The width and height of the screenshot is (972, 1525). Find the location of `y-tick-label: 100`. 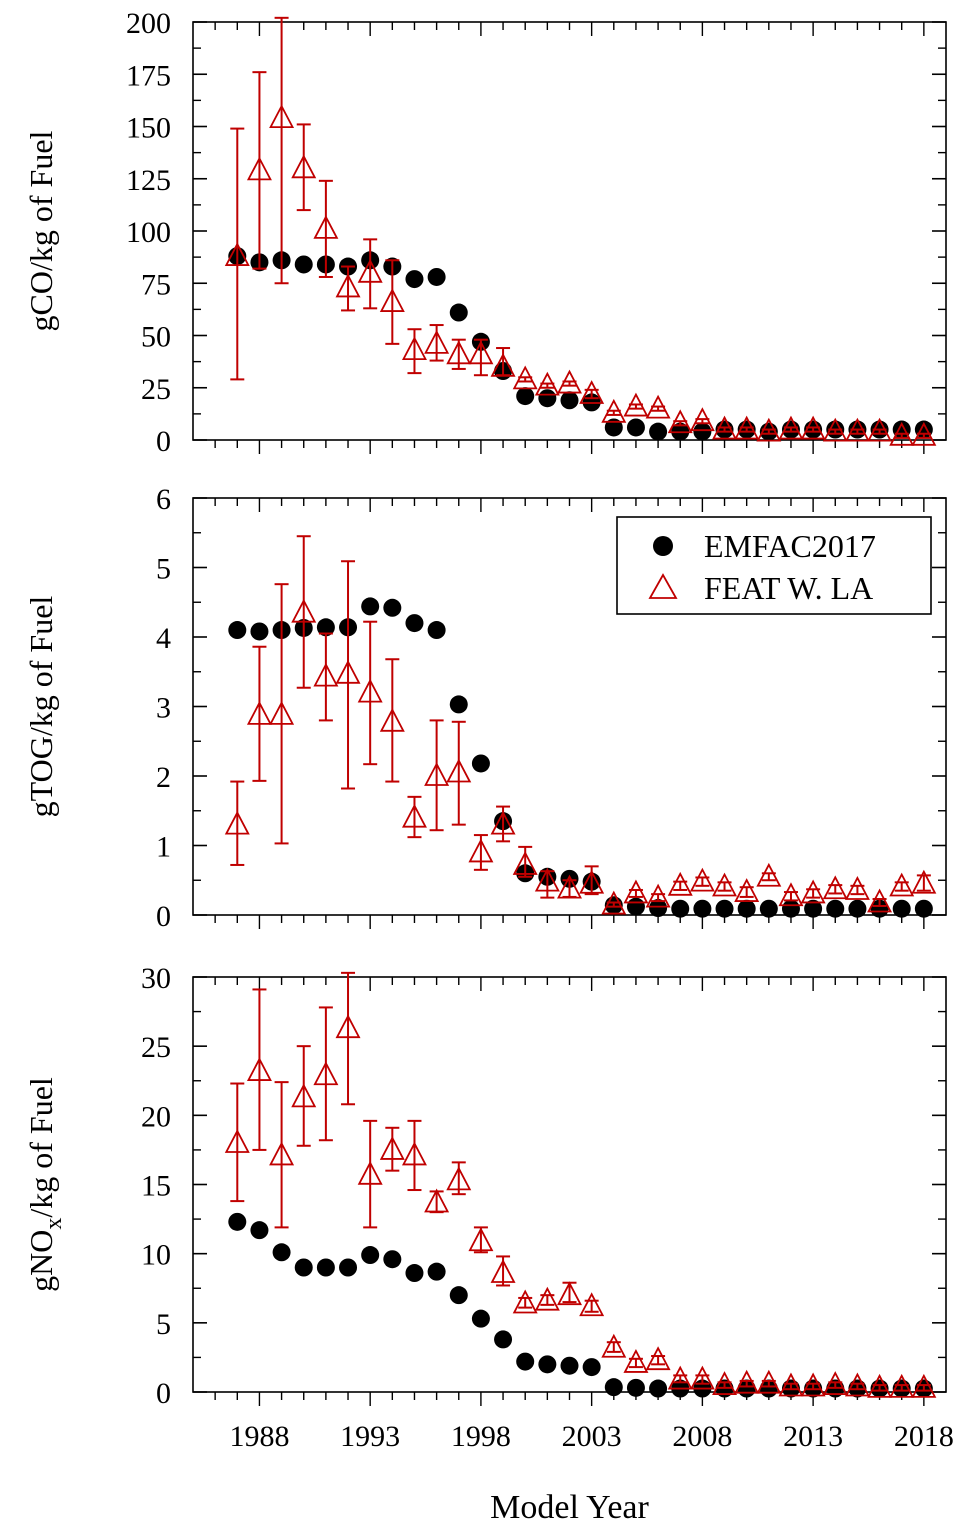

y-tick-label: 100 is located at coordinates (148, 232).